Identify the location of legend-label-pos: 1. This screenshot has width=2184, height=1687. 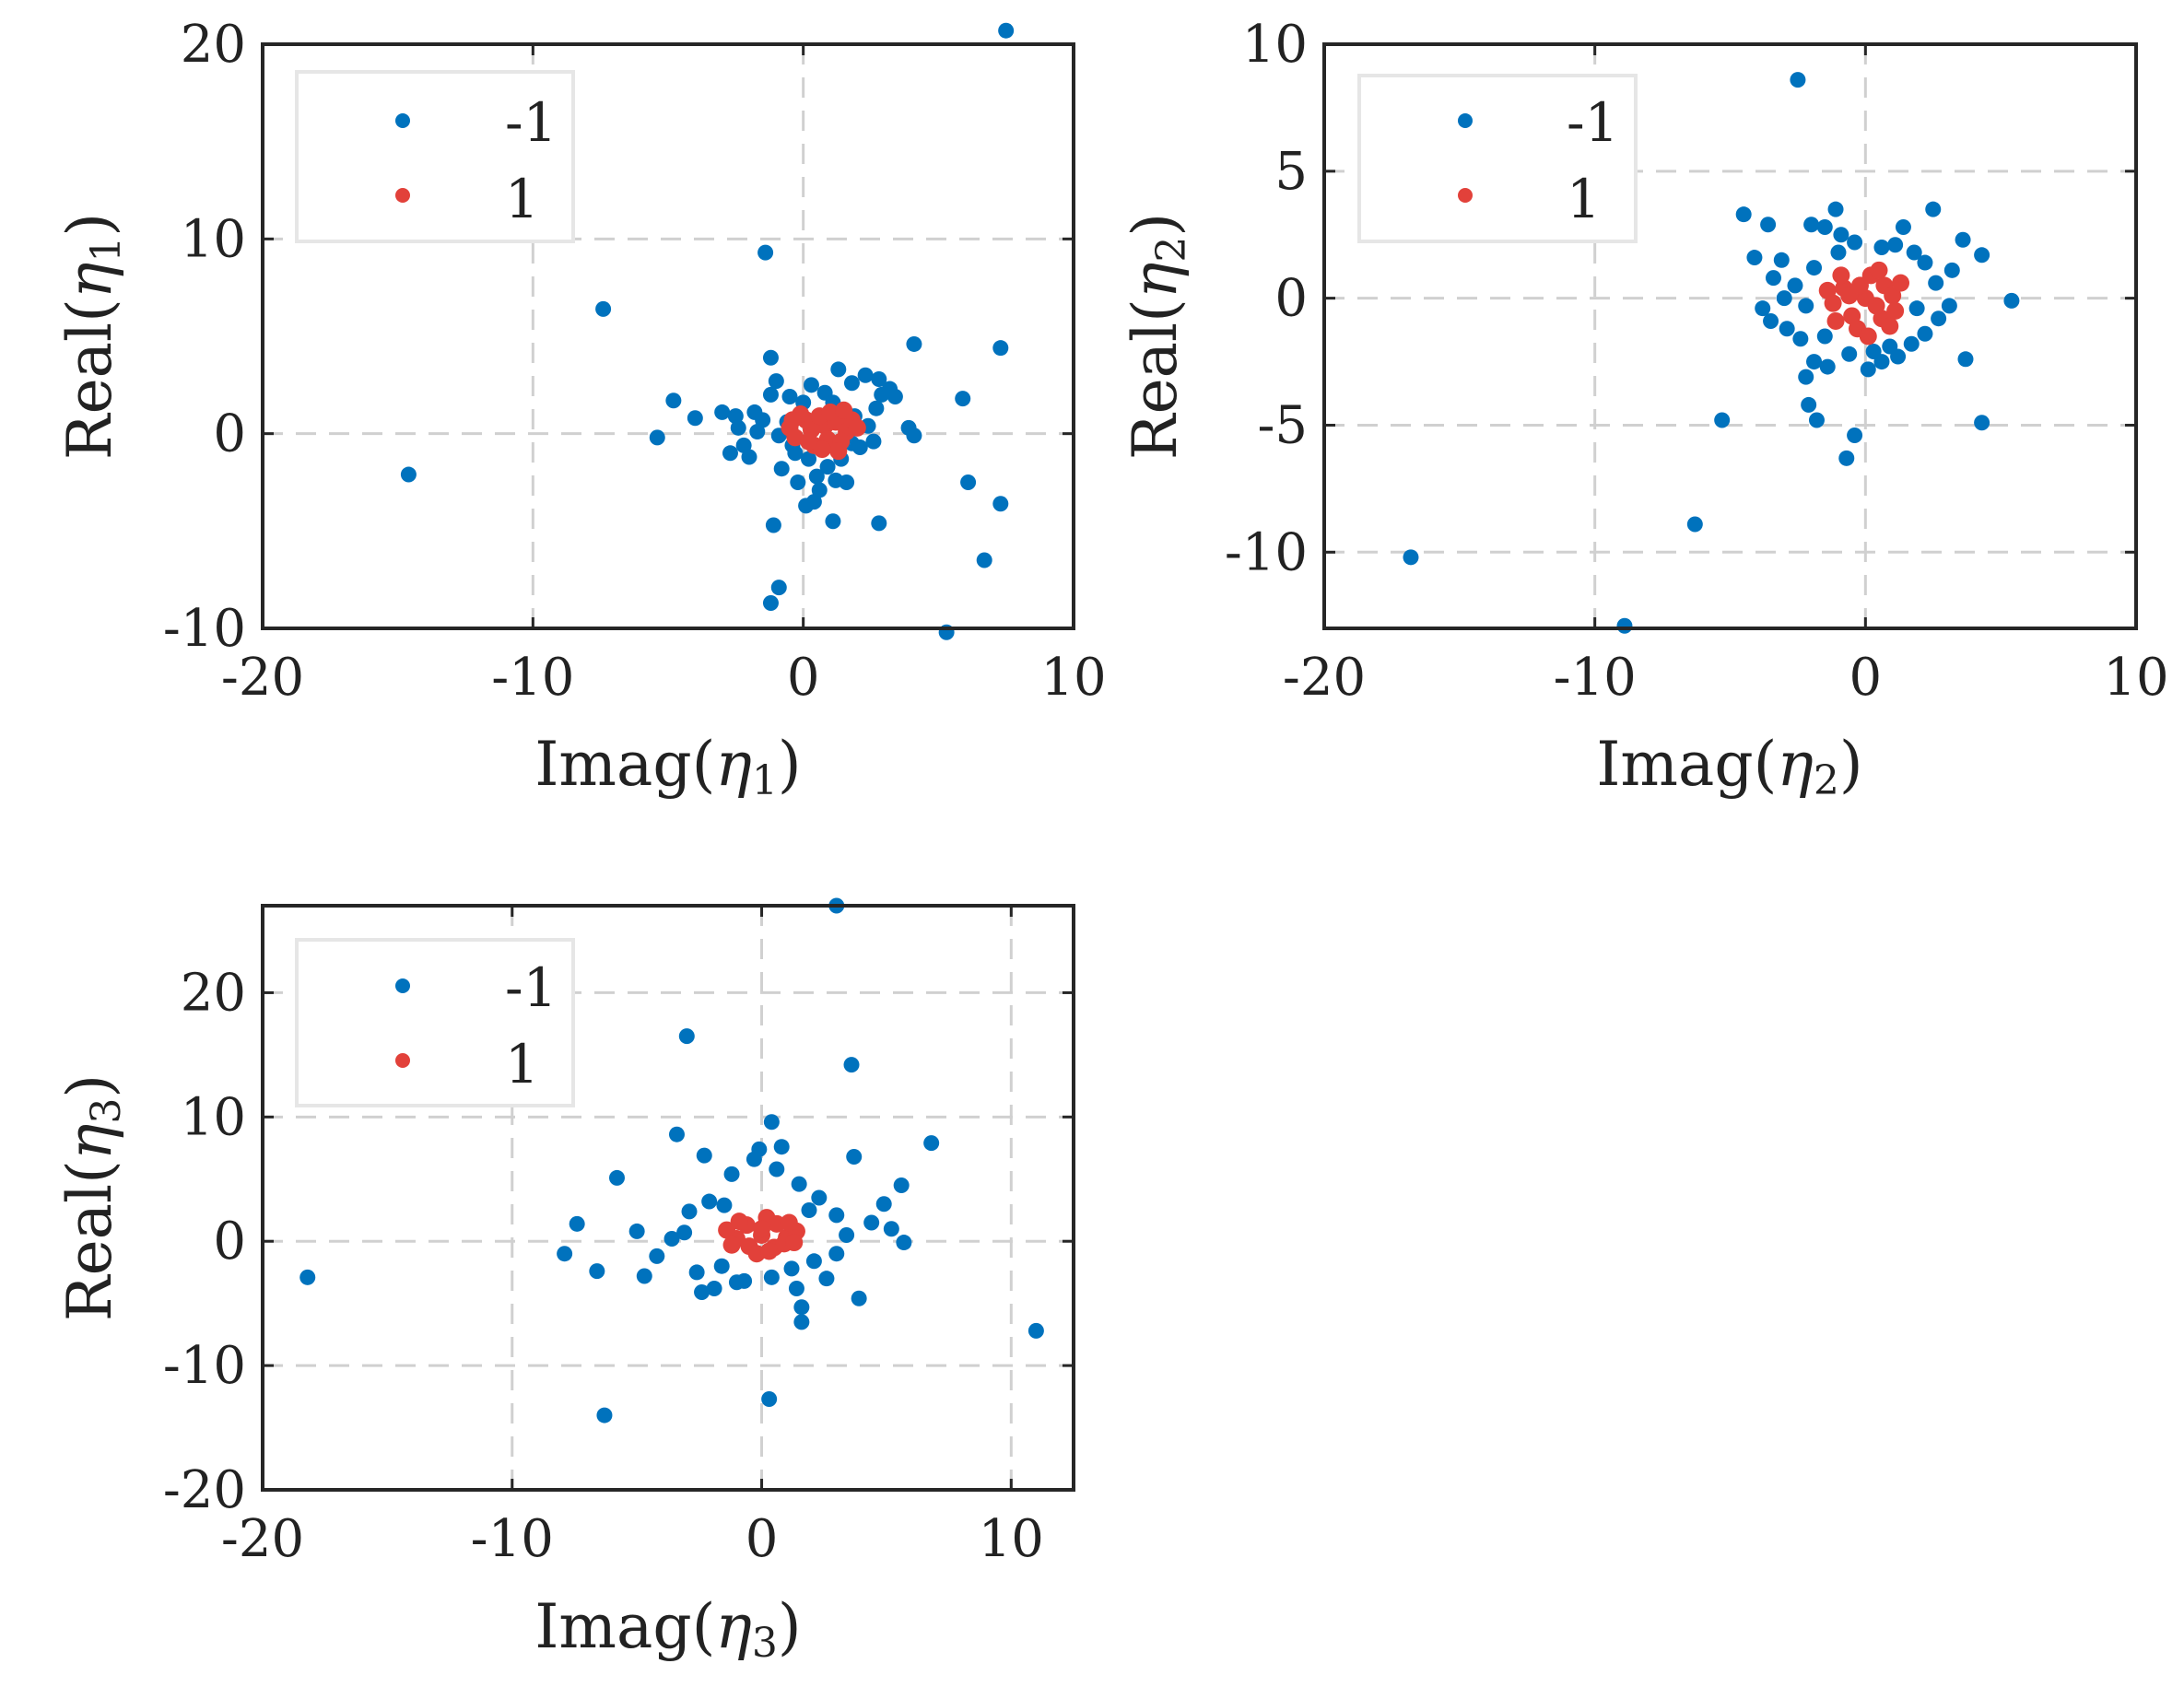
(522, 199).